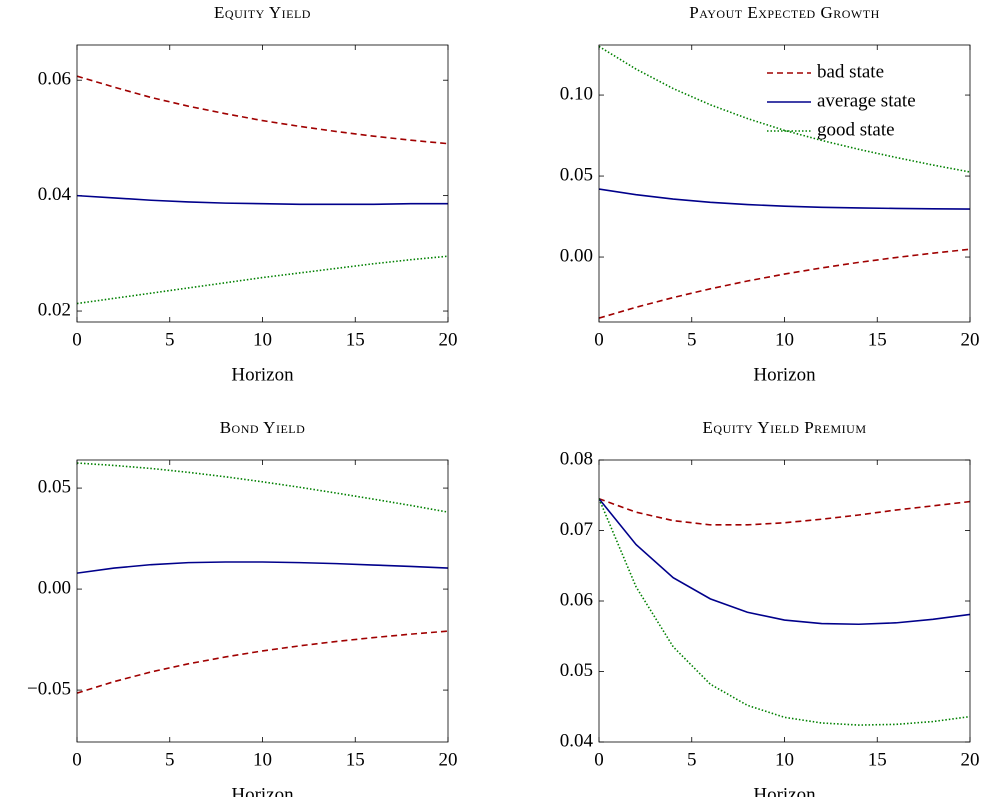 This screenshot has height=797, width=988. I want to click on chart-title: Equity Yield, so click(262, 12).